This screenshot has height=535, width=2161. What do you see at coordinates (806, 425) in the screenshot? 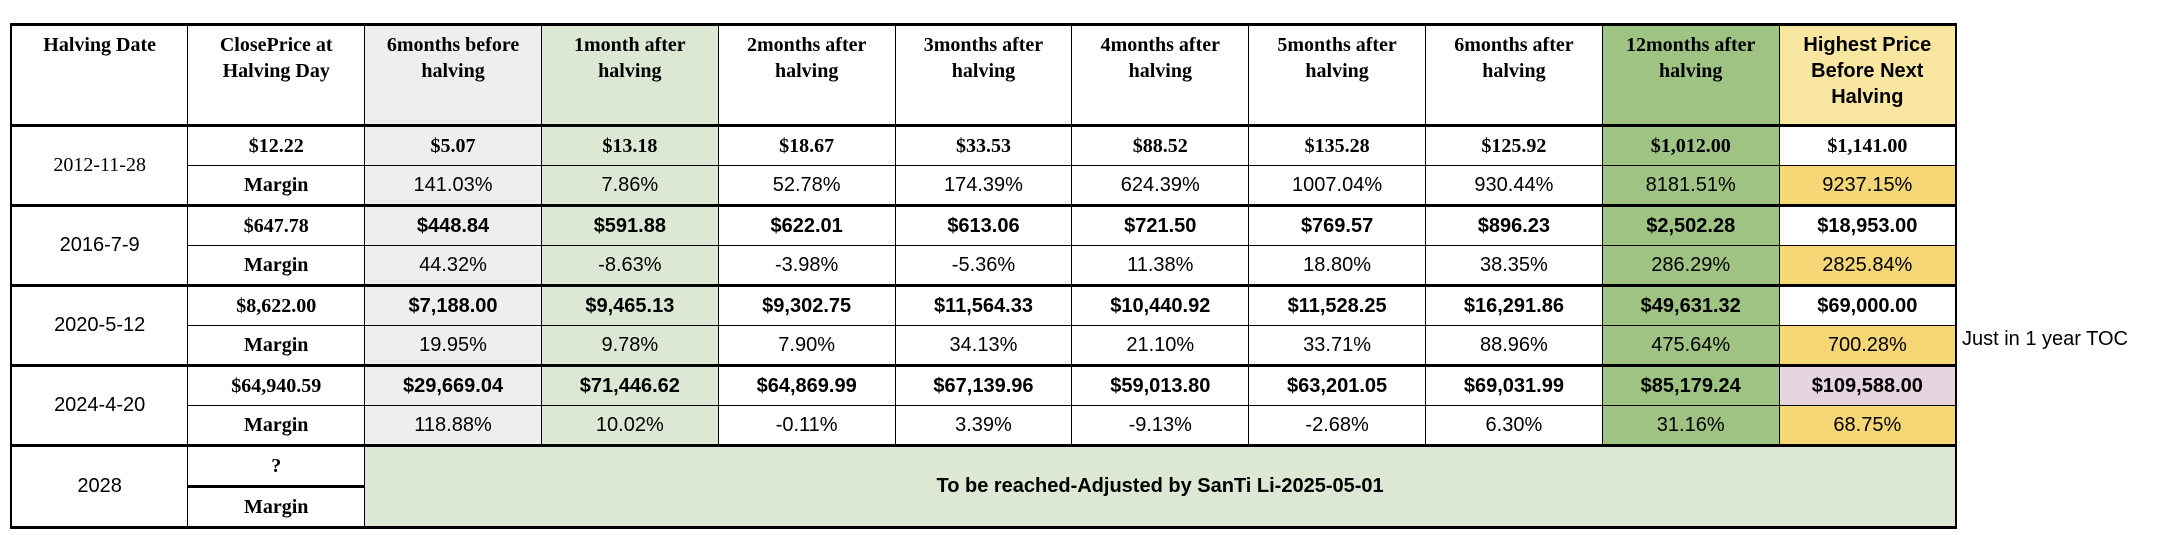
I see `margin-cell: -0.11%` at bounding box center [806, 425].